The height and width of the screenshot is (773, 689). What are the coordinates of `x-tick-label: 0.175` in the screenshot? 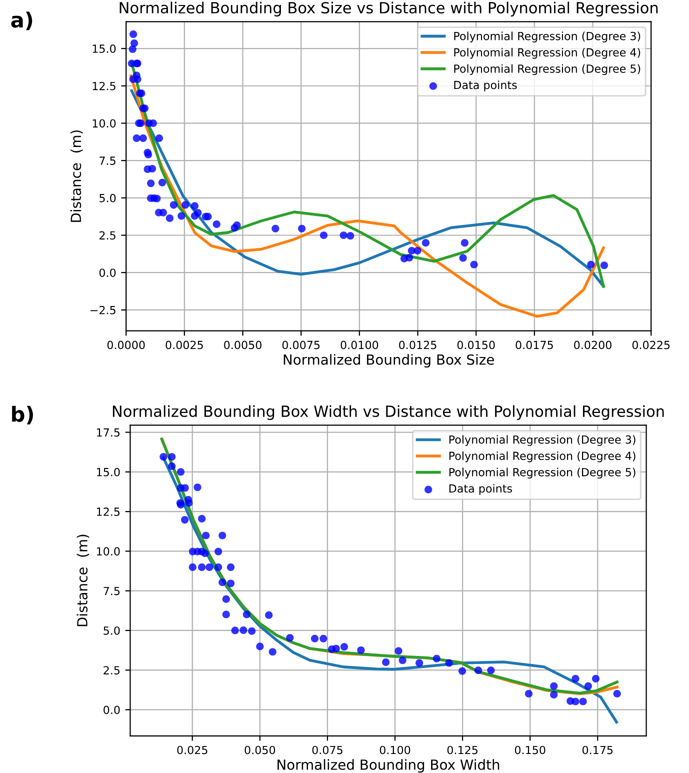 It's located at (597, 750).